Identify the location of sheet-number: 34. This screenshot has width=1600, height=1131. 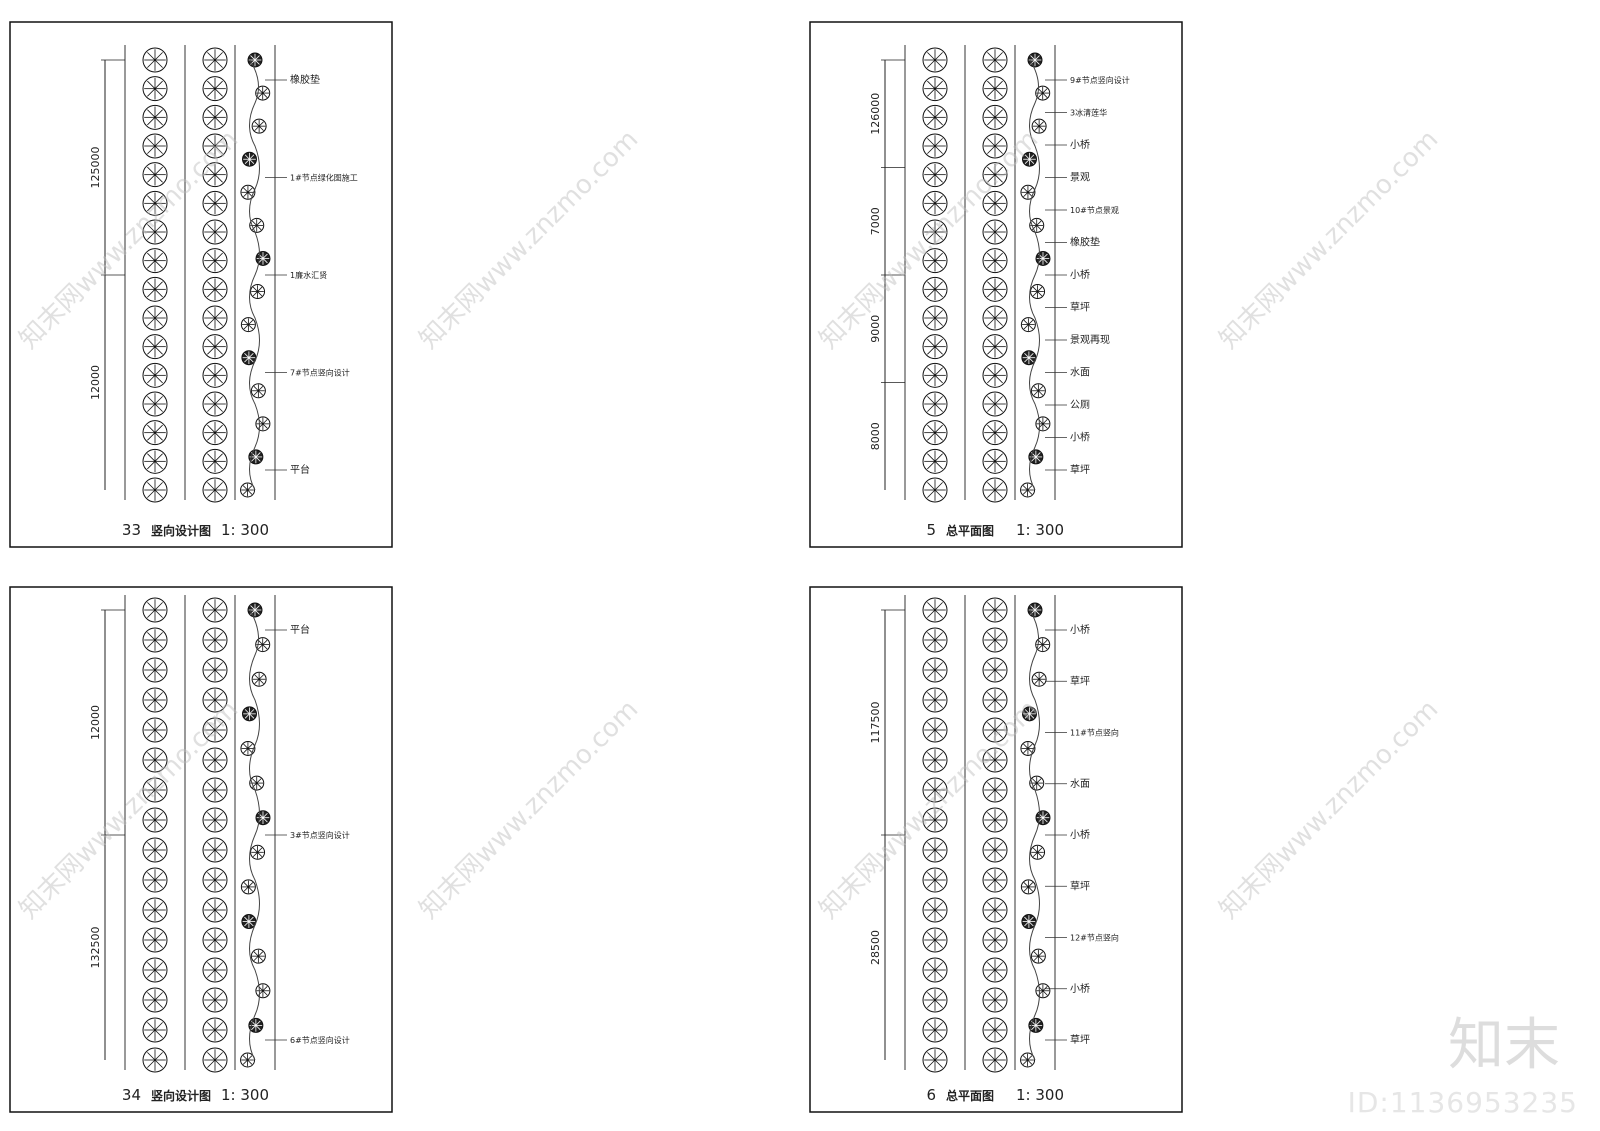
(131, 1095).